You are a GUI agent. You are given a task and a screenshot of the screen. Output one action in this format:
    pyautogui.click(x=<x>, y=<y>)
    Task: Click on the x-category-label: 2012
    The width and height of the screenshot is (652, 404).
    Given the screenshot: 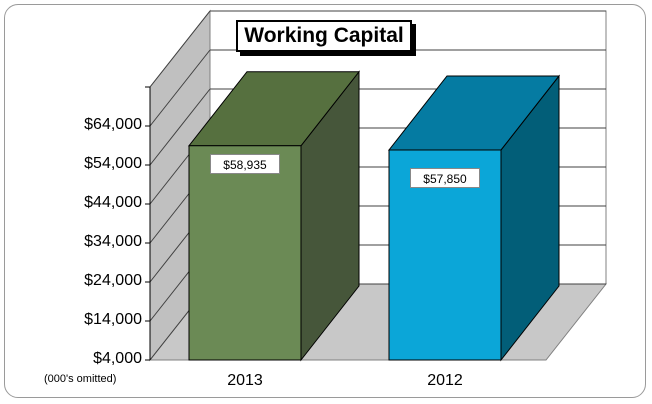 What is the action you would take?
    pyautogui.click(x=445, y=380)
    